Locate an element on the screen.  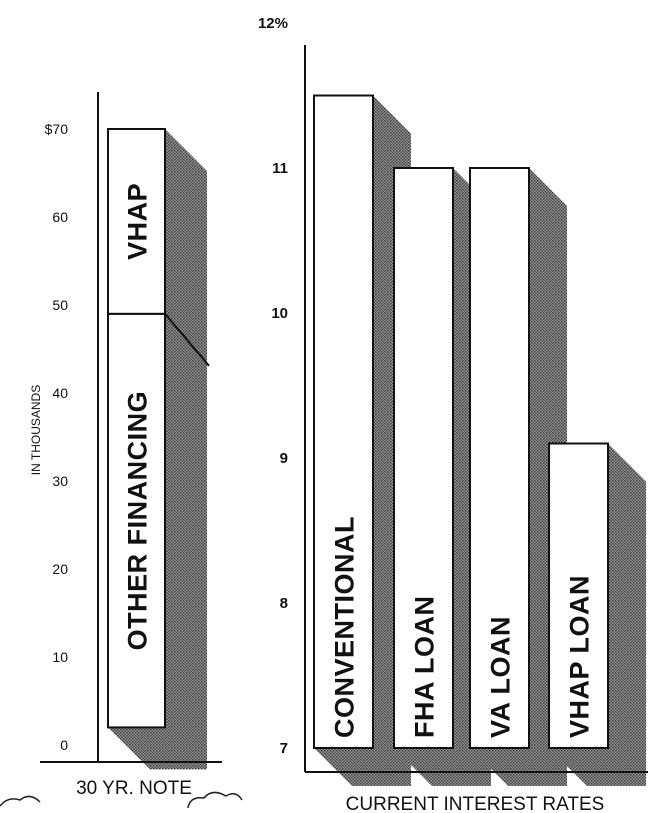
left-segment-label: VHAP is located at coordinates (138, 221).